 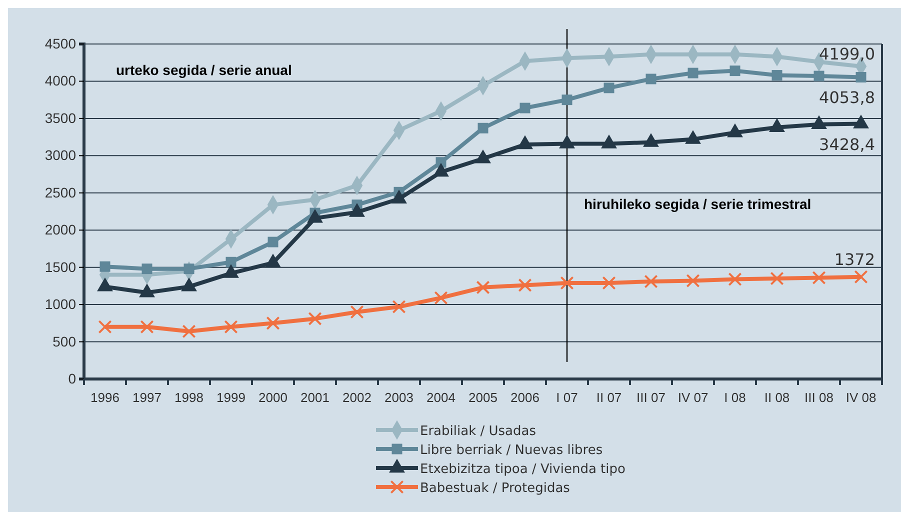 I want to click on x-tick-label: 1997, so click(x=147, y=398).